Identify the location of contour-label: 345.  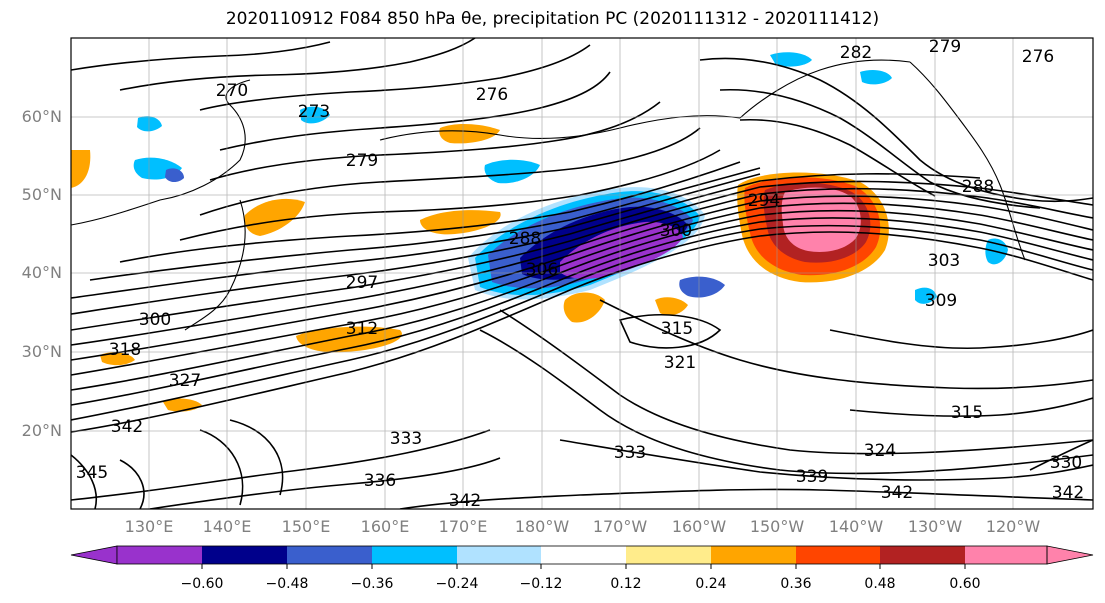
(92, 473).